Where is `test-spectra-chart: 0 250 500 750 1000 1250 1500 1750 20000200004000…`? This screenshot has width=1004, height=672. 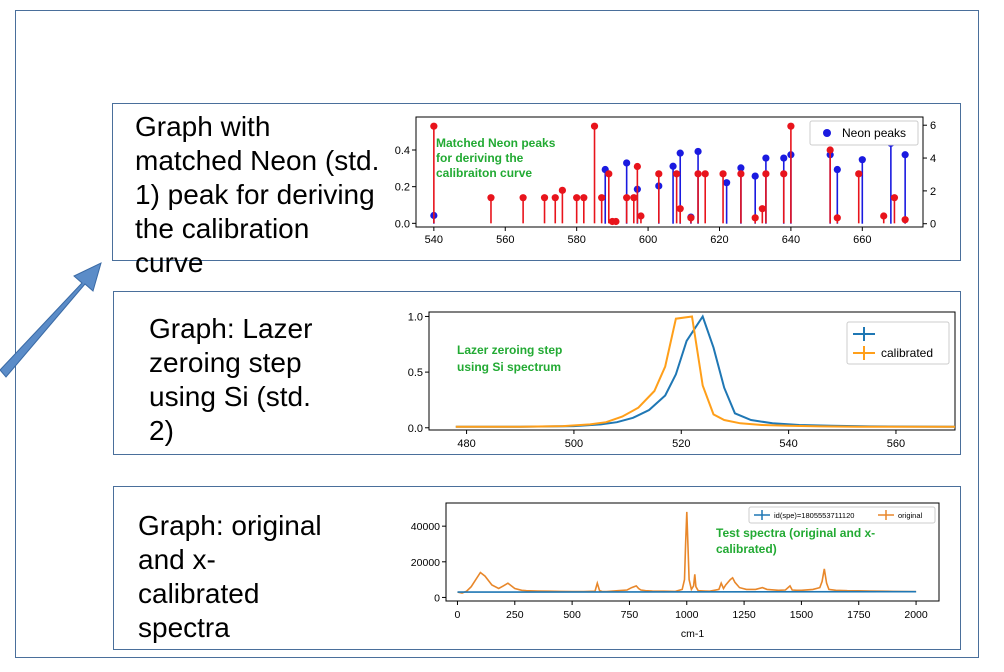
test-spectra-chart: 0 250 500 750 1000 1250 1500 1750 20000200004000… is located at coordinates (675, 571).